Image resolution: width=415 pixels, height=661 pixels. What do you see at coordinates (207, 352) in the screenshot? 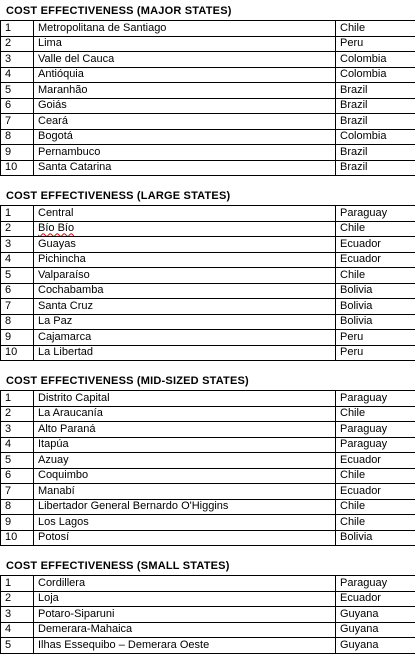
I see `table-row: 10 La Libertad Peru` at bounding box center [207, 352].